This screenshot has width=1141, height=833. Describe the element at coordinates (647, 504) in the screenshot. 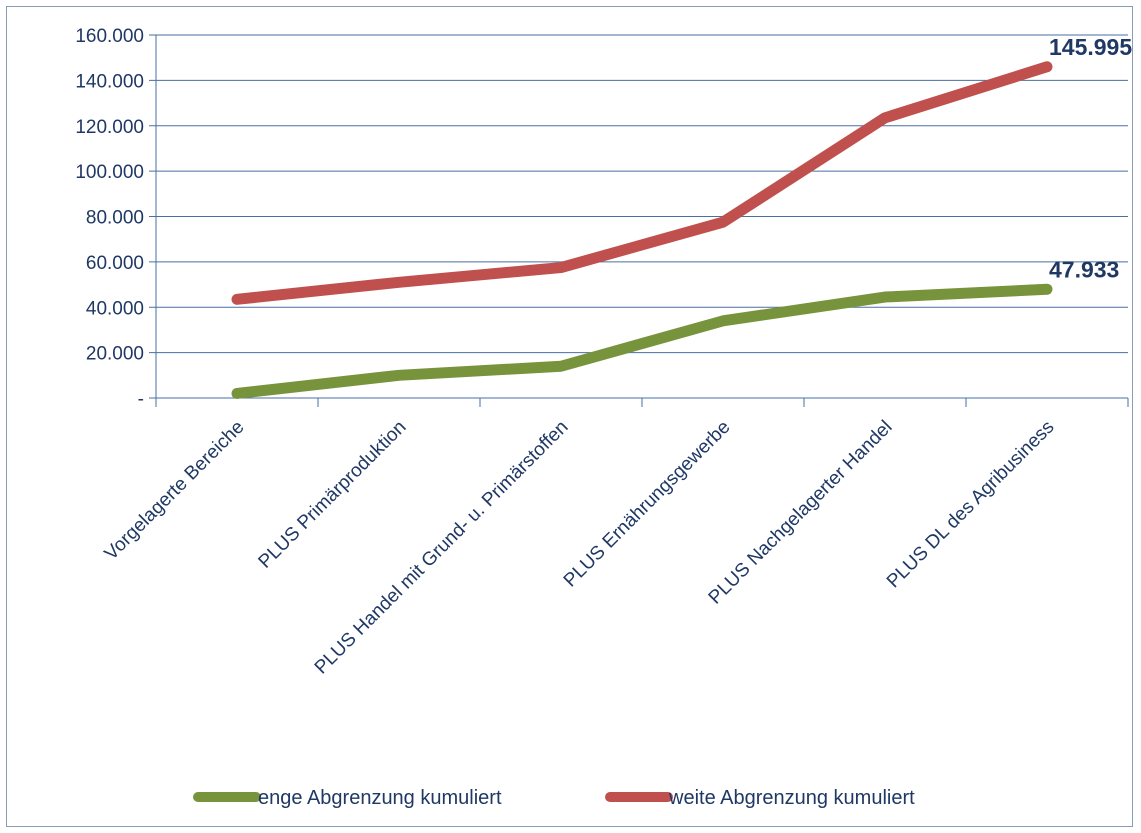

I see `x-category-label: PLUS Ernährungsgewerbe` at that location.